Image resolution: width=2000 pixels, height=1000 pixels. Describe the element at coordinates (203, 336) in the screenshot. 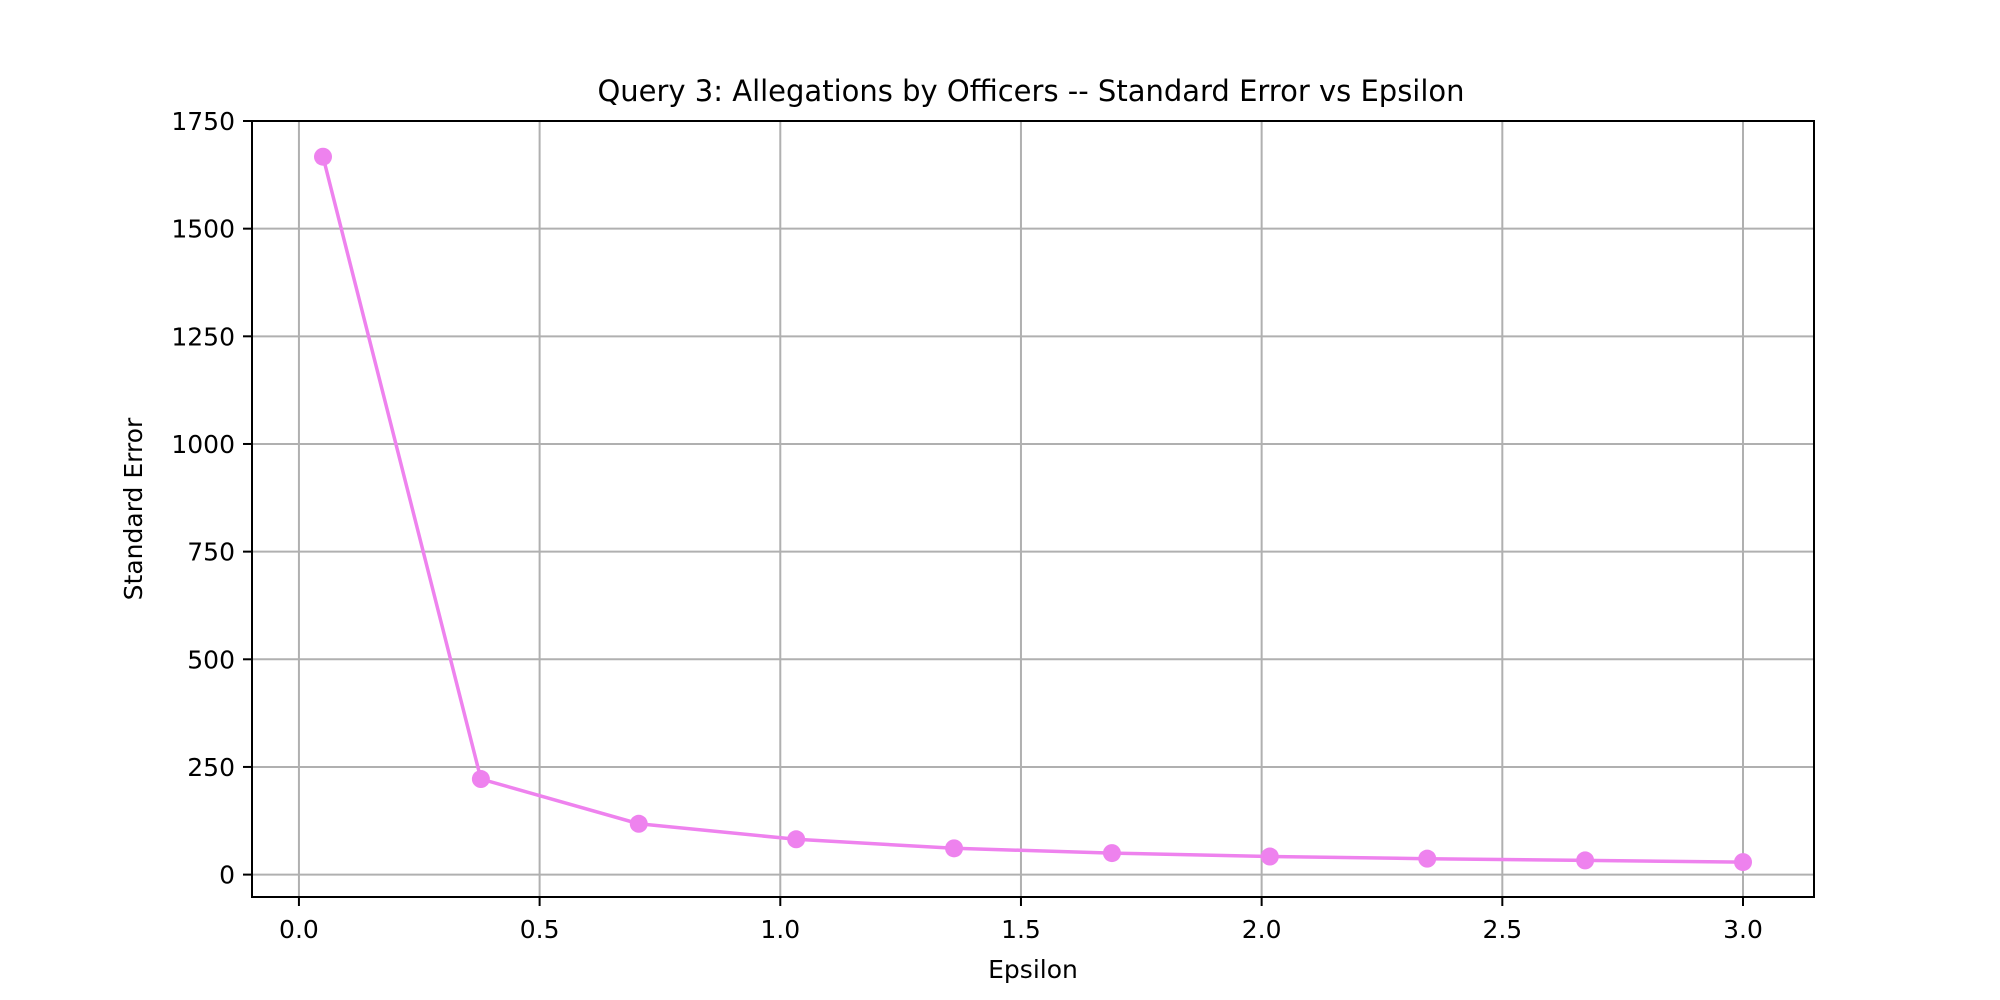

I see `y-tick-label: 1250` at that location.